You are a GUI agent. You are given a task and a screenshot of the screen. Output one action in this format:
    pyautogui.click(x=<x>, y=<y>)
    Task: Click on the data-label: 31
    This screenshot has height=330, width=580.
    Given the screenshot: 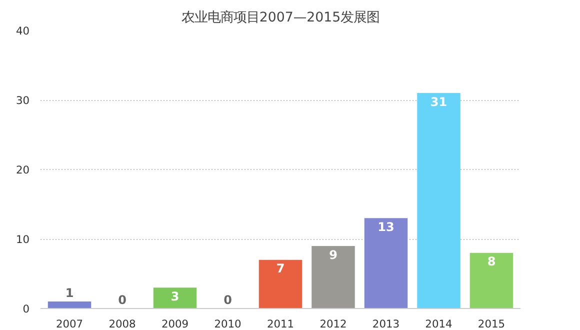 What is the action you would take?
    pyautogui.click(x=439, y=101)
    